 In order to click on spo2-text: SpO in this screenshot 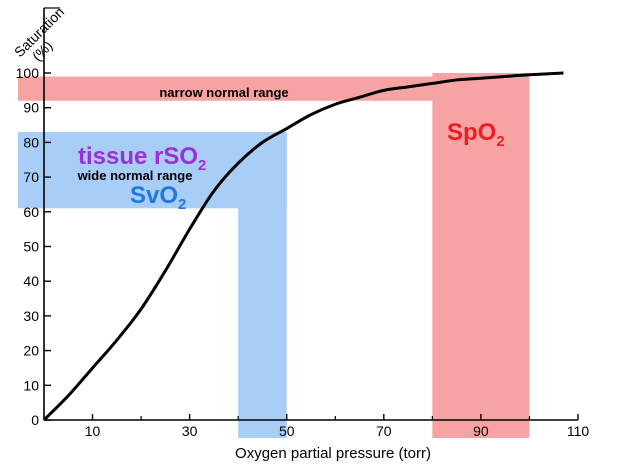, I will do `click(471, 132)`.